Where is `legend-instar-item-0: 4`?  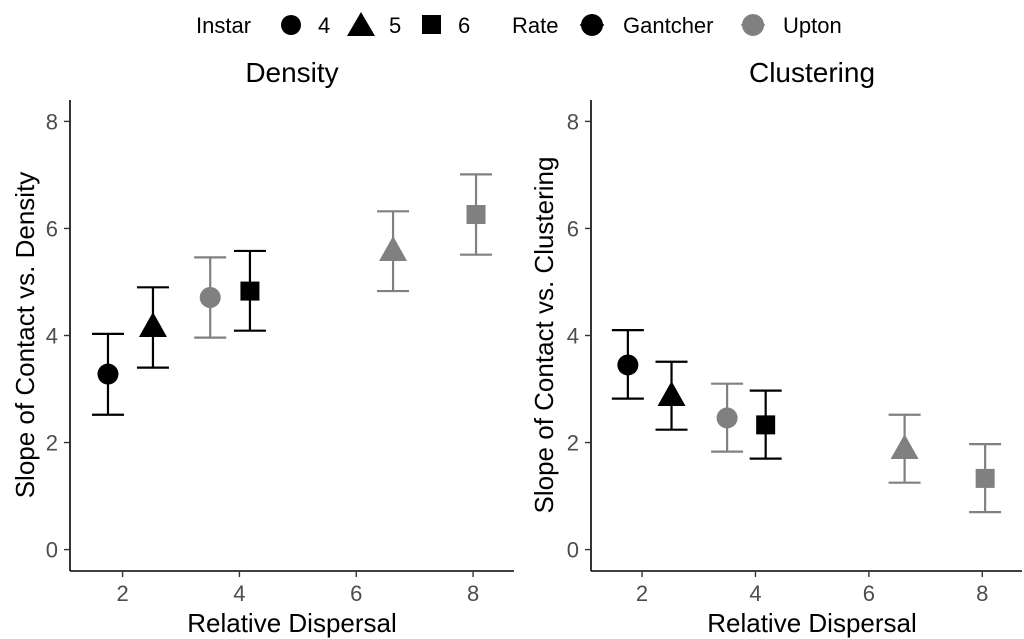
legend-instar-item-0: 4 is located at coordinates (305, 25).